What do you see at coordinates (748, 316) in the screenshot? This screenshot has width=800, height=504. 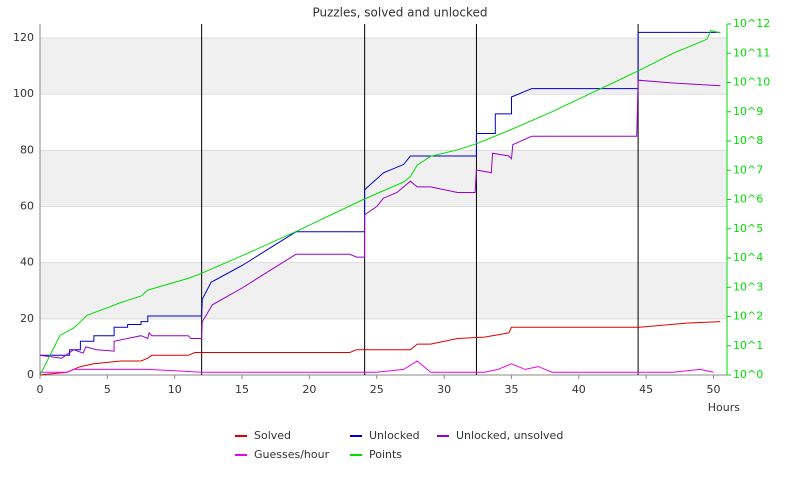 I see `y2-tick-label: 10^2` at bounding box center [748, 316].